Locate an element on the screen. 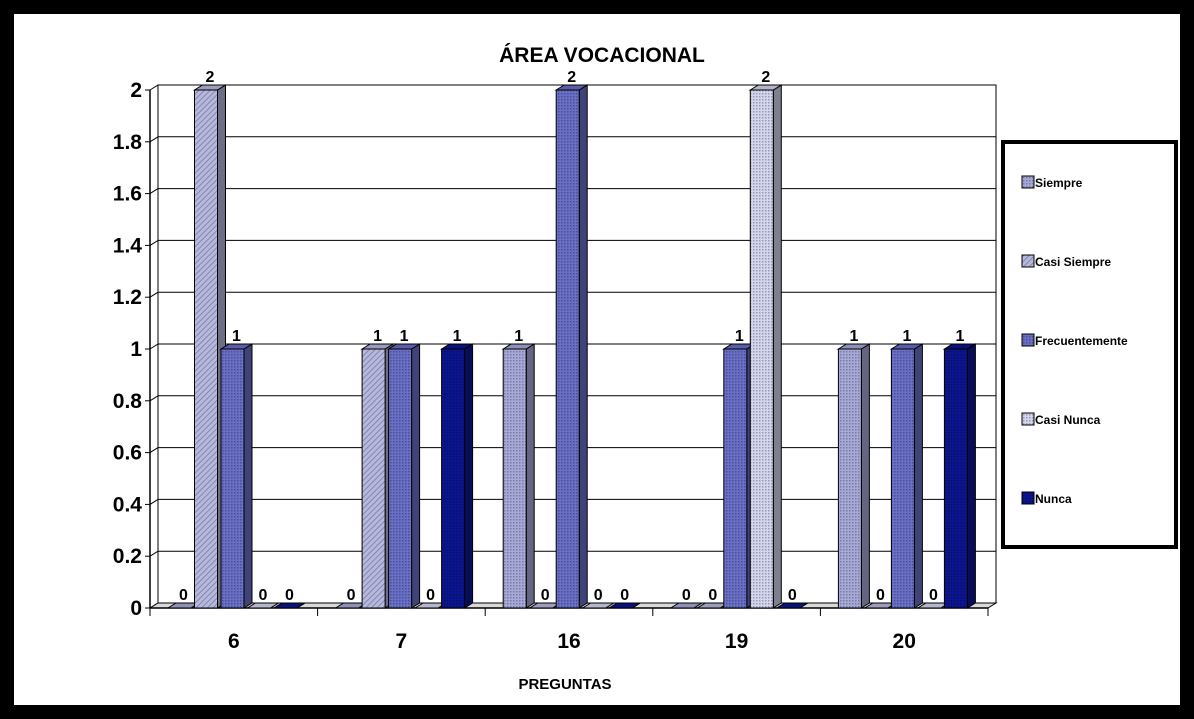 This screenshot has height=719, width=1194. x-tick-label: 16 is located at coordinates (568, 641).